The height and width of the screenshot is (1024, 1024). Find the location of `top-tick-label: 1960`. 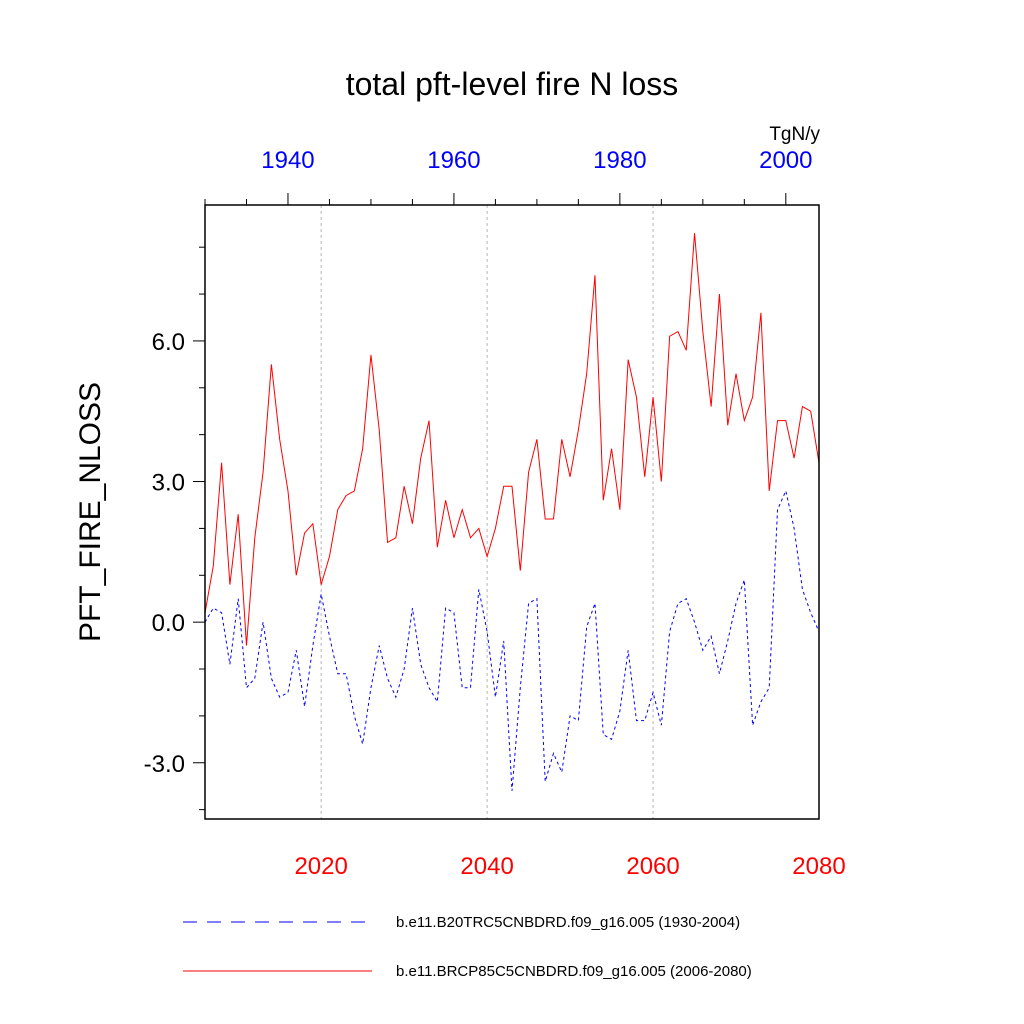

top-tick-label: 1960 is located at coordinates (453, 160).